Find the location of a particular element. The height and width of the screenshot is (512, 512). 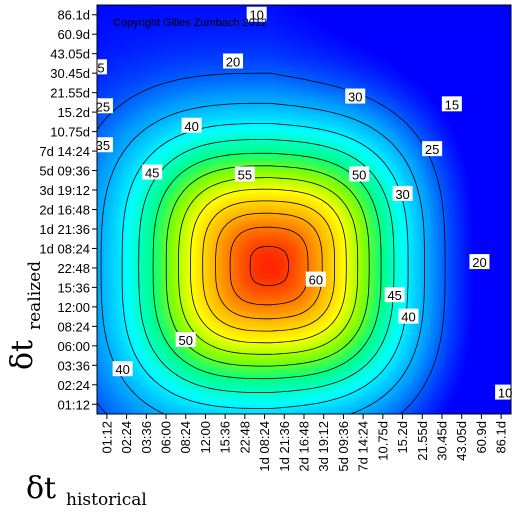

x-tick-label: 1d 08:24 is located at coordinates (264, 446).